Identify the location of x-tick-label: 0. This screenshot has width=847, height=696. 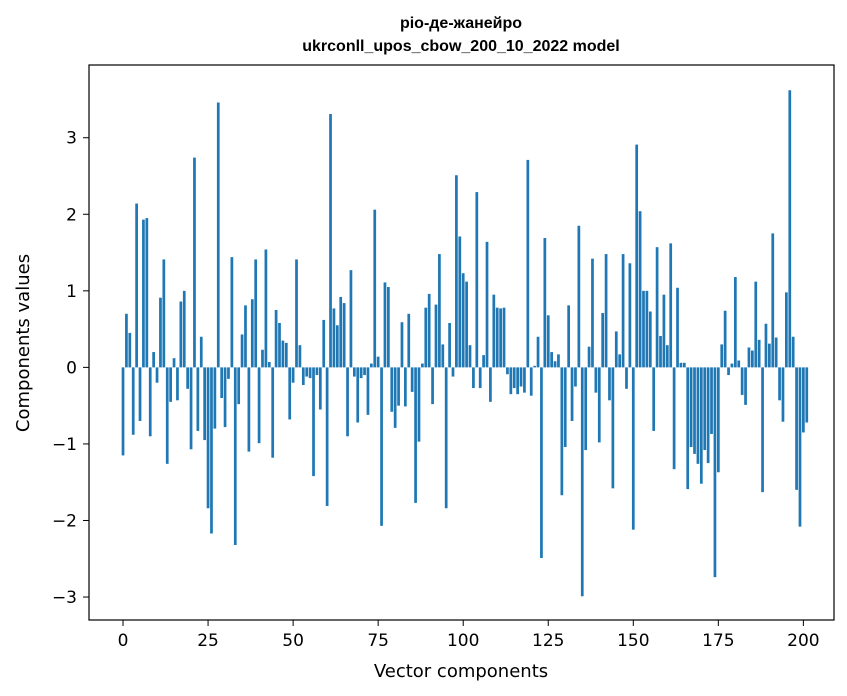
(123, 641).